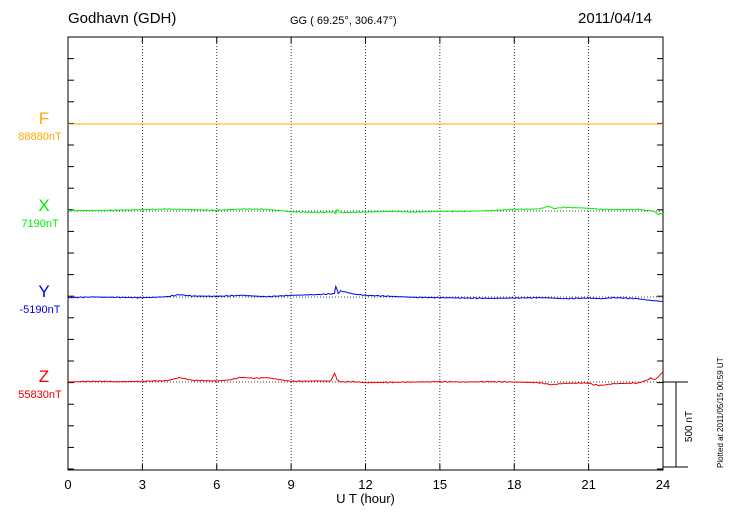 Image resolution: width=730 pixels, height=520 pixels. What do you see at coordinates (663, 484) in the screenshot?
I see `x-tick-label: 24` at bounding box center [663, 484].